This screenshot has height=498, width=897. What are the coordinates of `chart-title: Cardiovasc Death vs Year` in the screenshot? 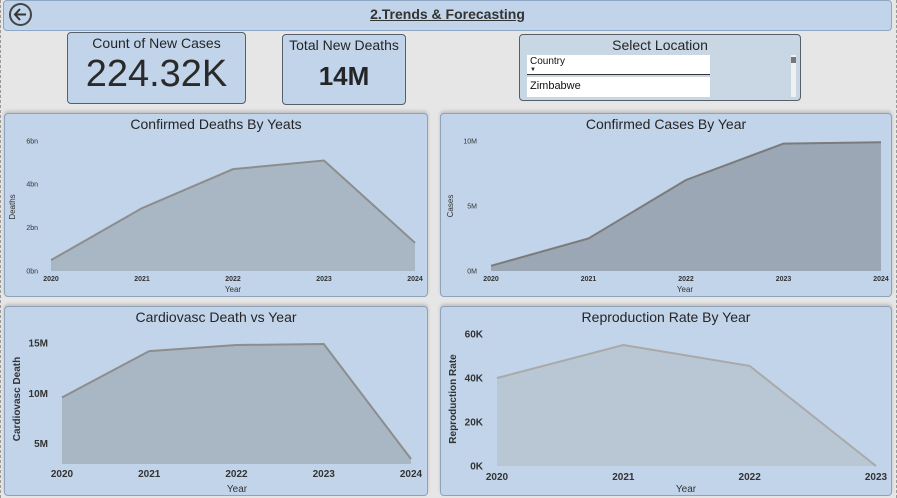 It's located at (216, 317).